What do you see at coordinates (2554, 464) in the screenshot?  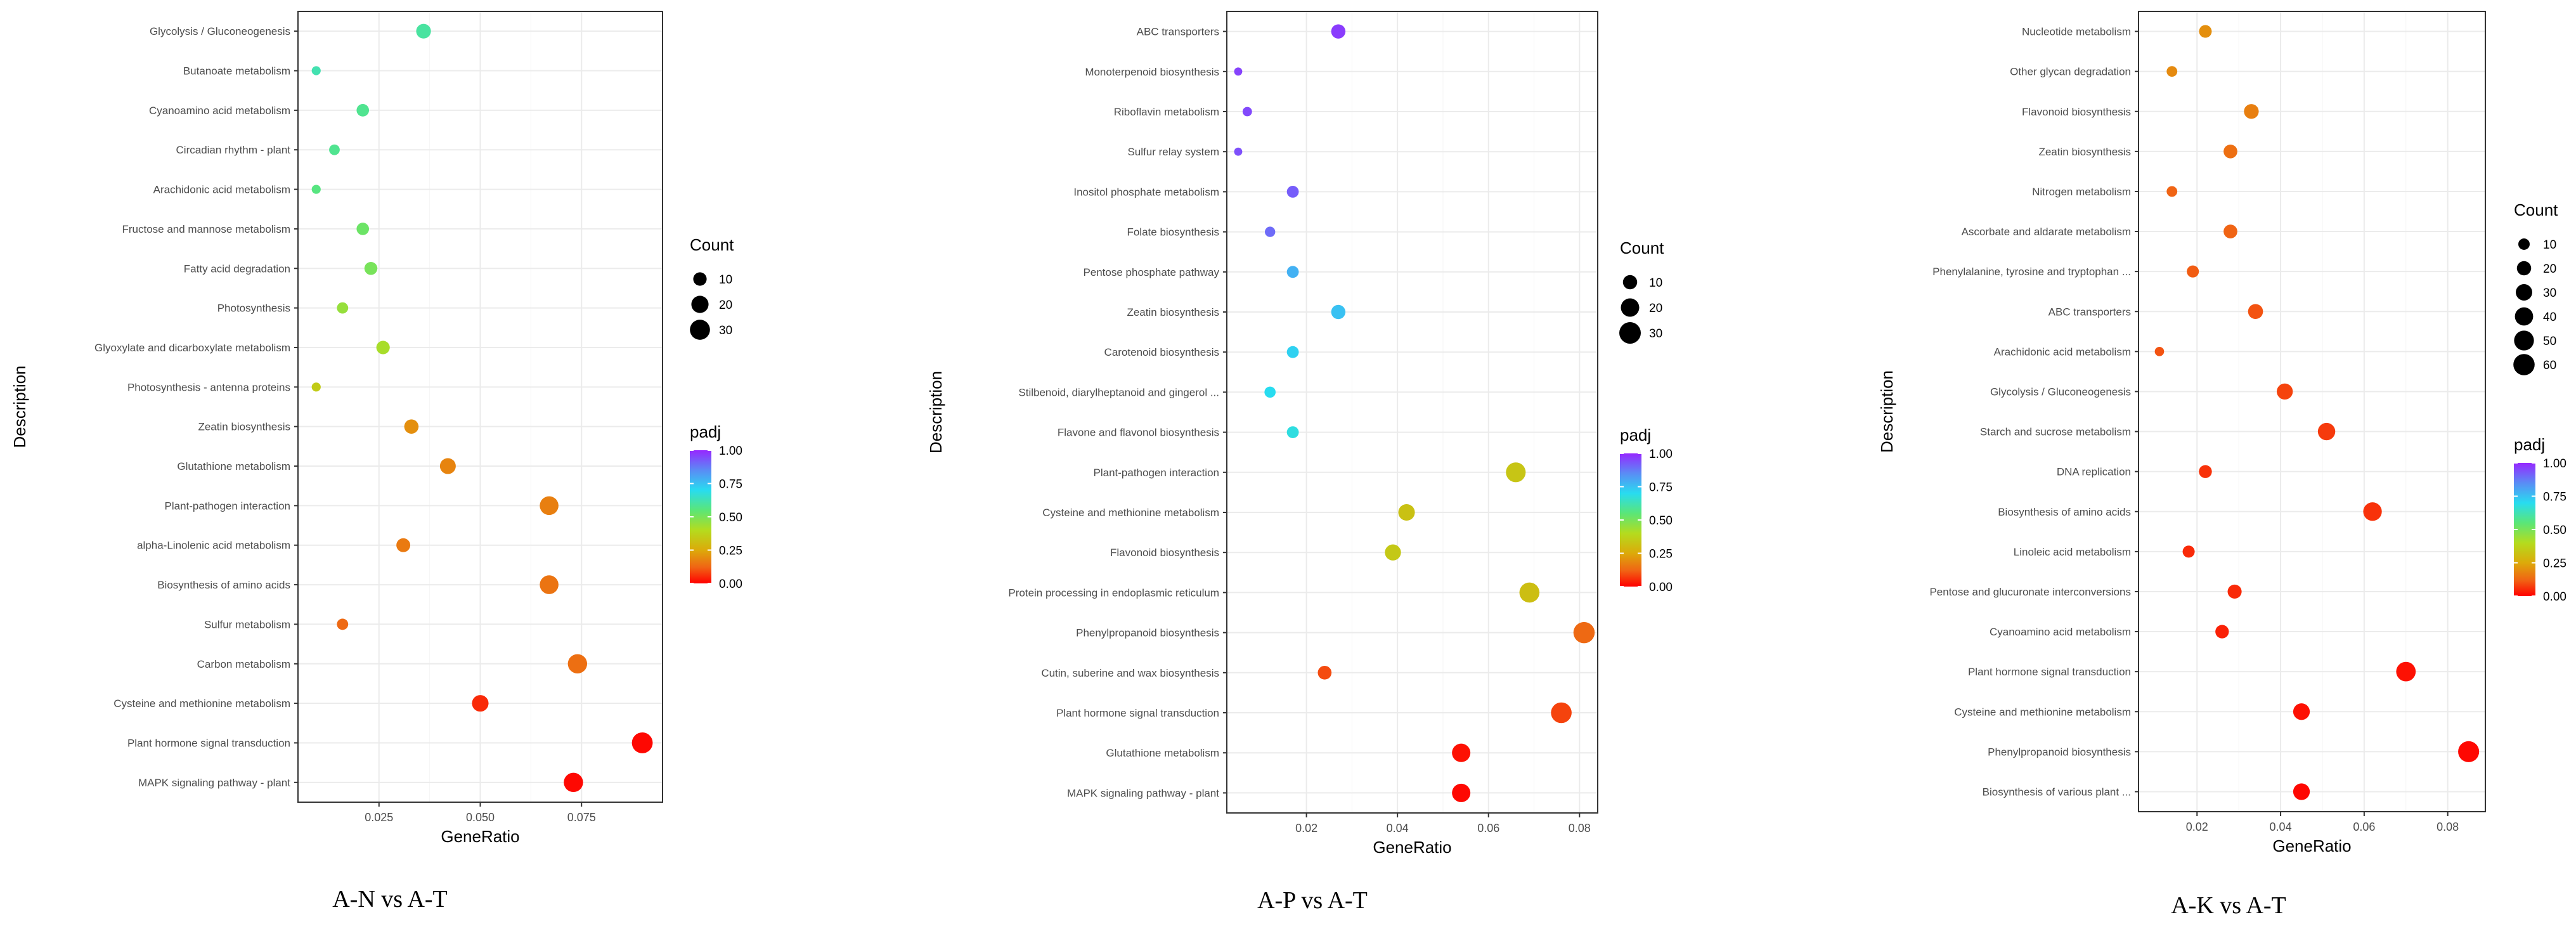 I see `padj-tick-label: 1.00` at bounding box center [2554, 464].